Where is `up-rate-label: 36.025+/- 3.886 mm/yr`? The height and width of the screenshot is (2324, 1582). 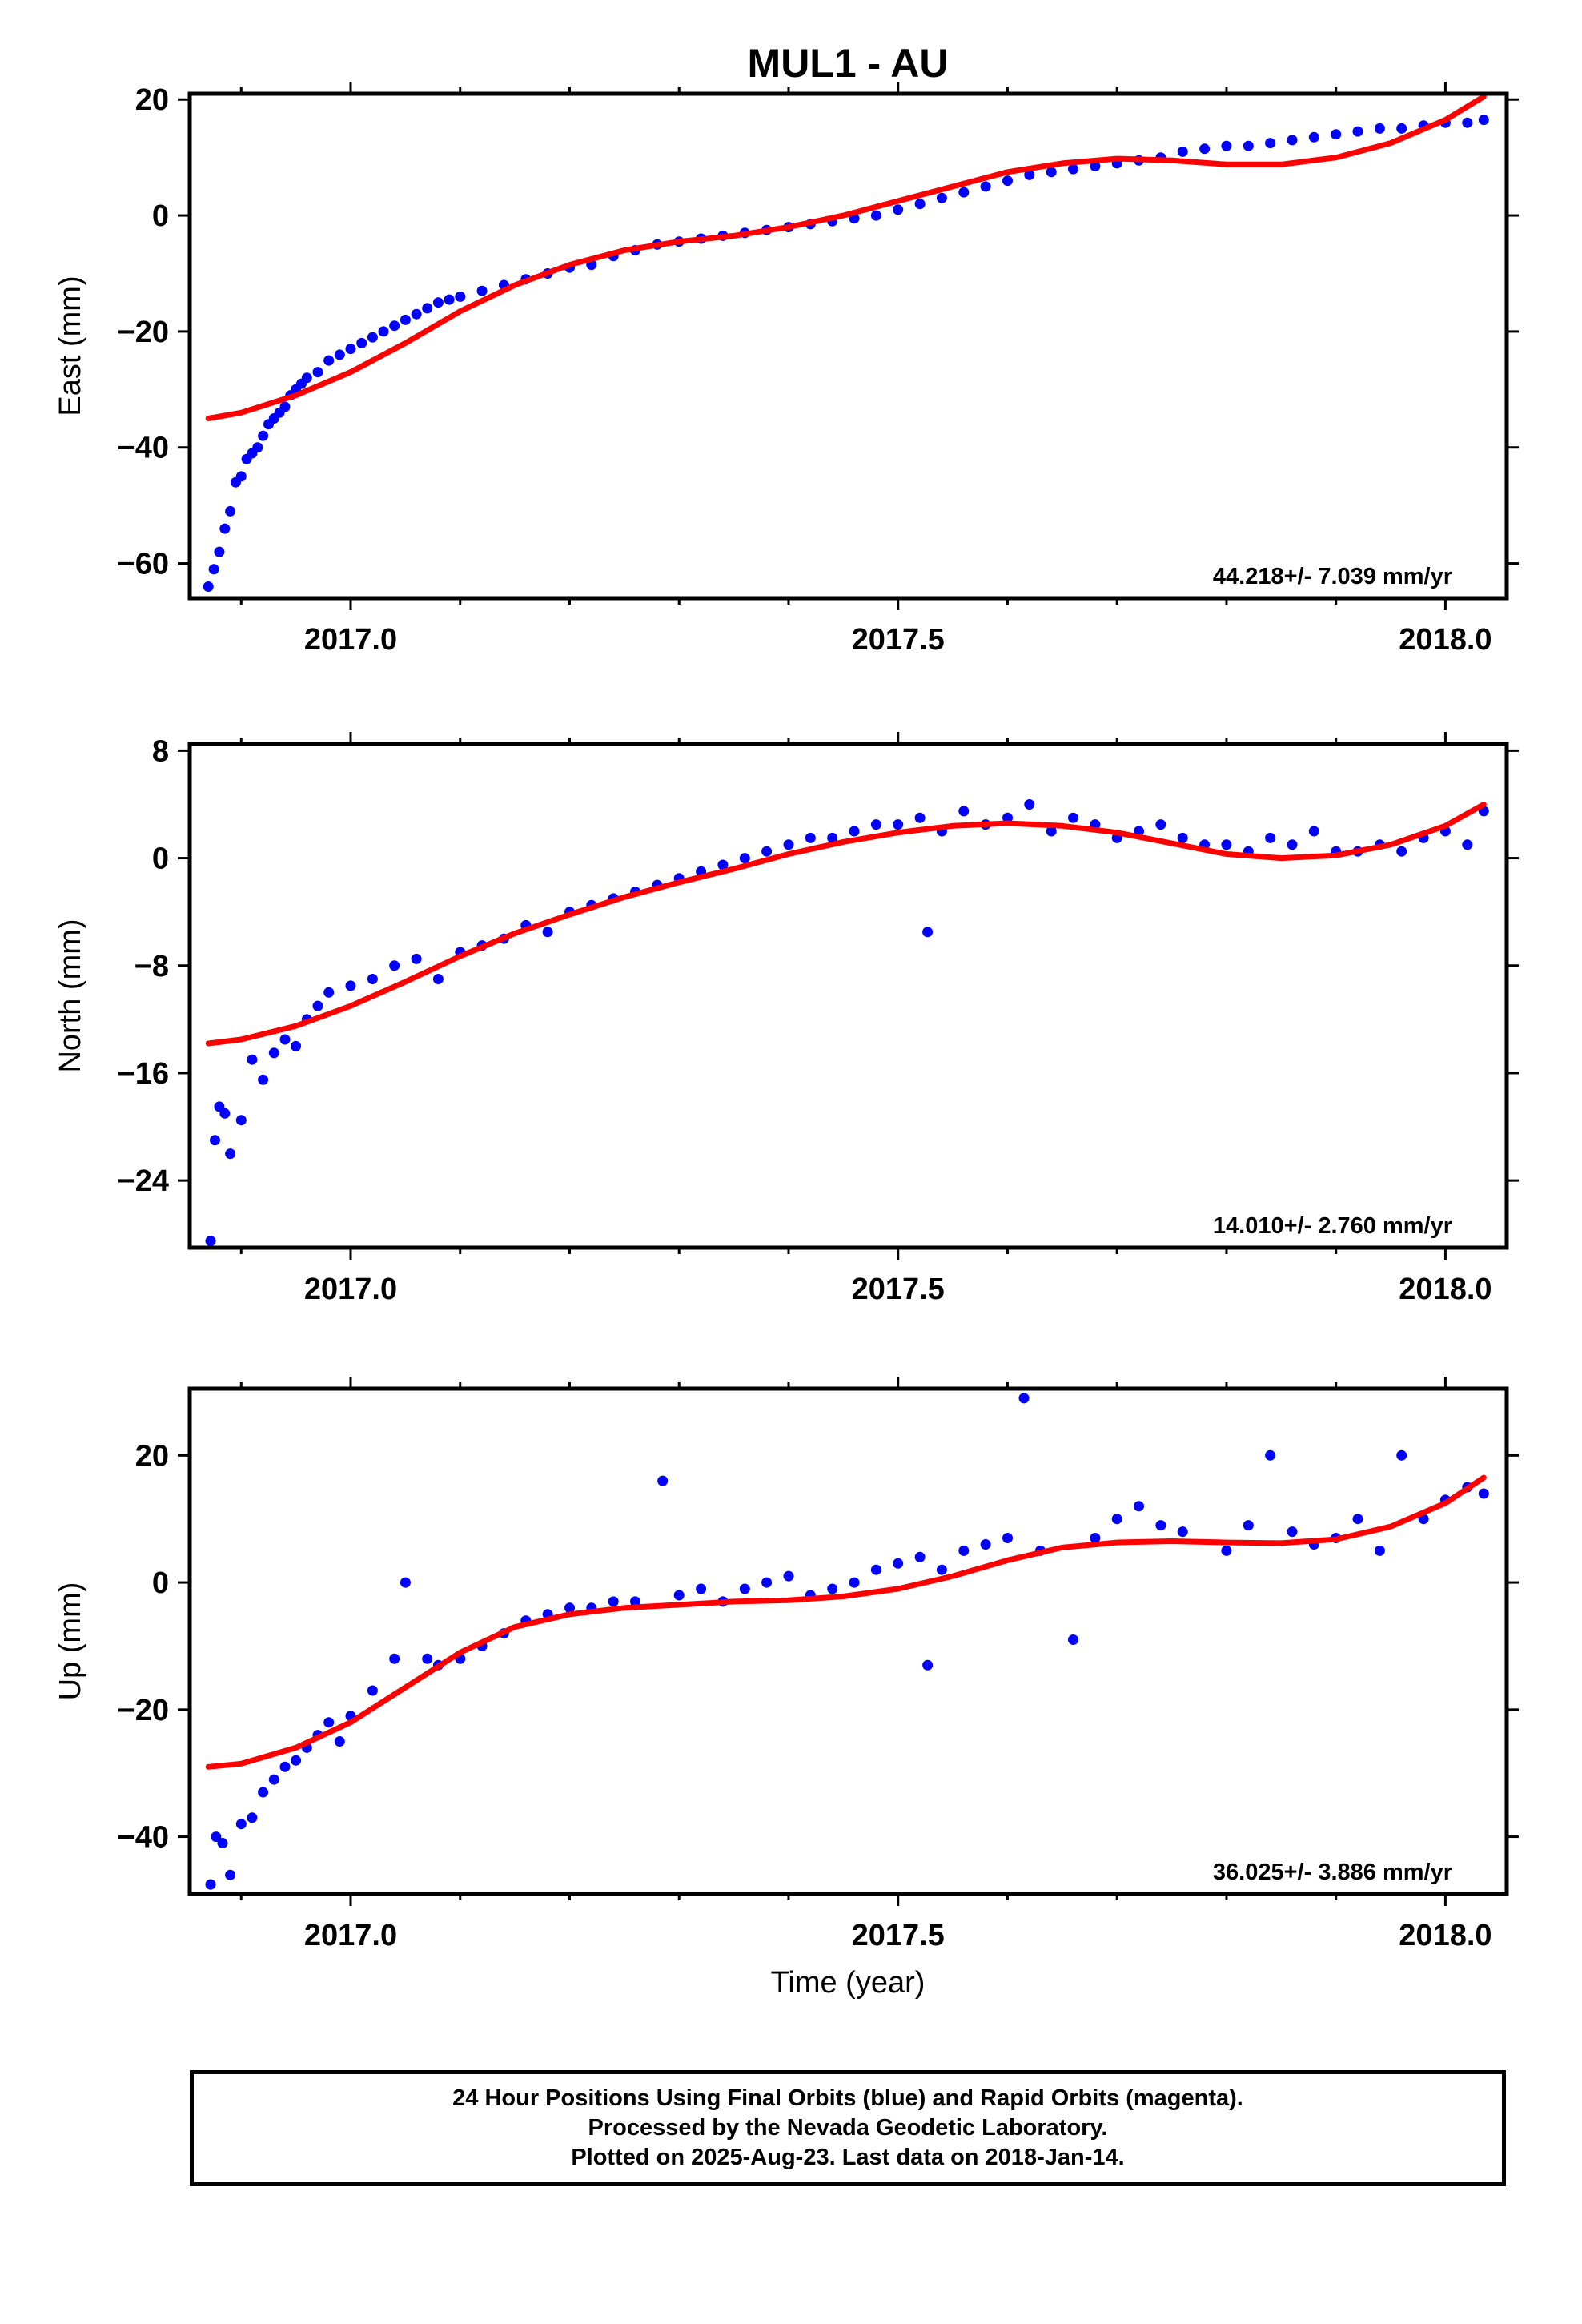
up-rate-label: 36.025+/- 3.886 mm/yr is located at coordinates (1332, 1873).